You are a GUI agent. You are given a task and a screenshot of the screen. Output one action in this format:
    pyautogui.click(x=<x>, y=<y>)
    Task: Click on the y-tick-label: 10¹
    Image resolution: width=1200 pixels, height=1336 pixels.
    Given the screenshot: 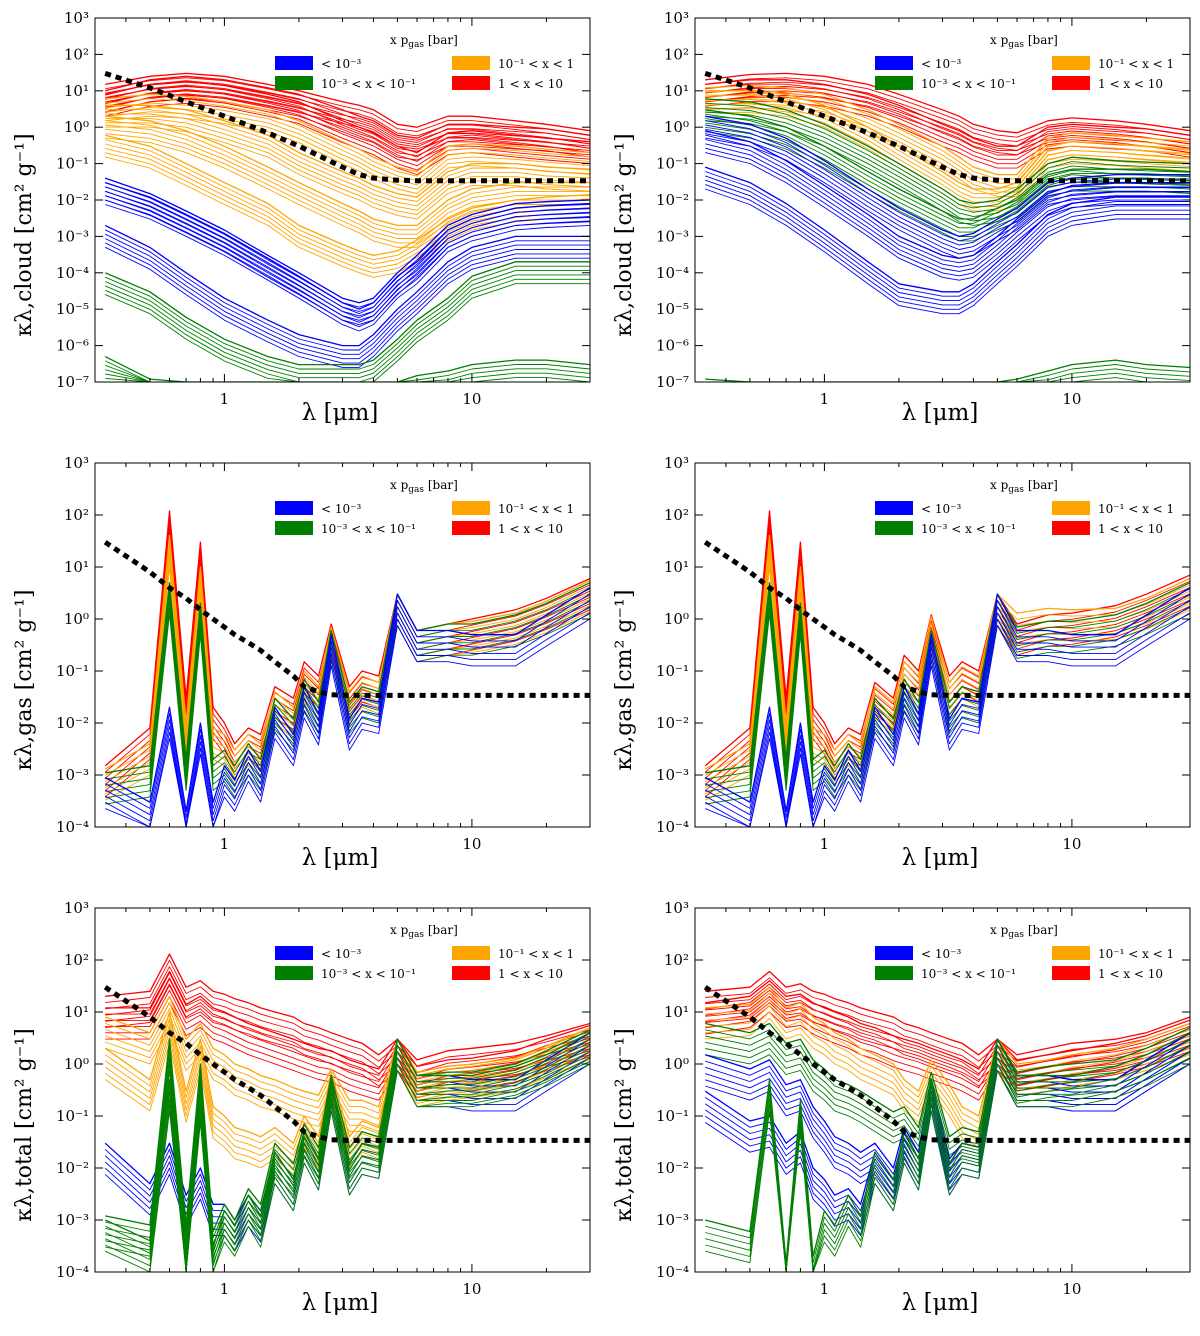 What is the action you would take?
    pyautogui.click(x=676, y=567)
    